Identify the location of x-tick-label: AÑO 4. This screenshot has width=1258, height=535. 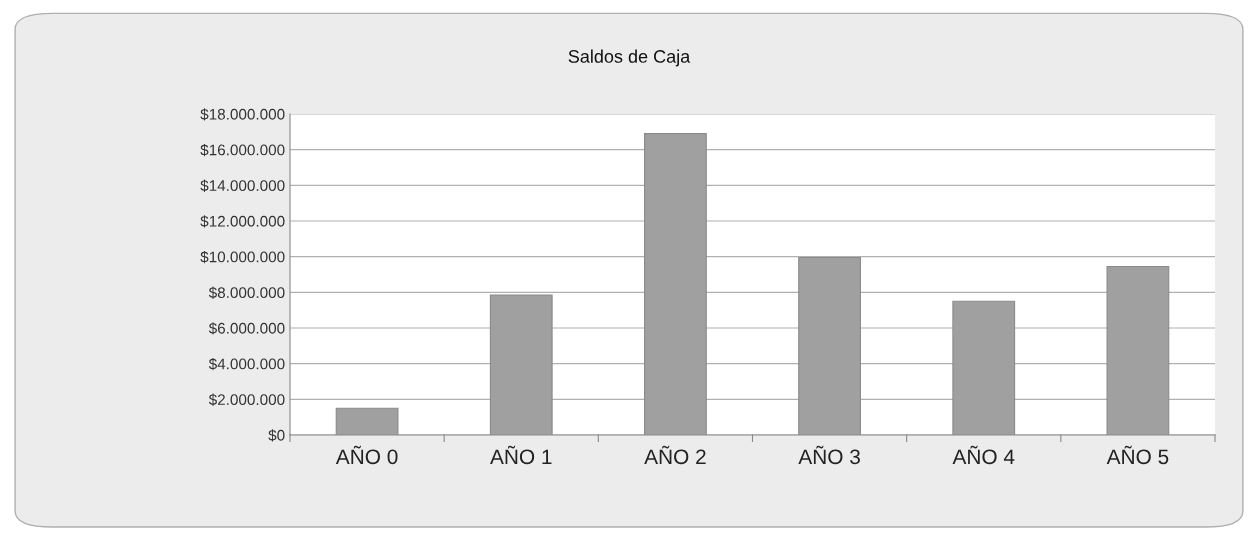
(983, 455).